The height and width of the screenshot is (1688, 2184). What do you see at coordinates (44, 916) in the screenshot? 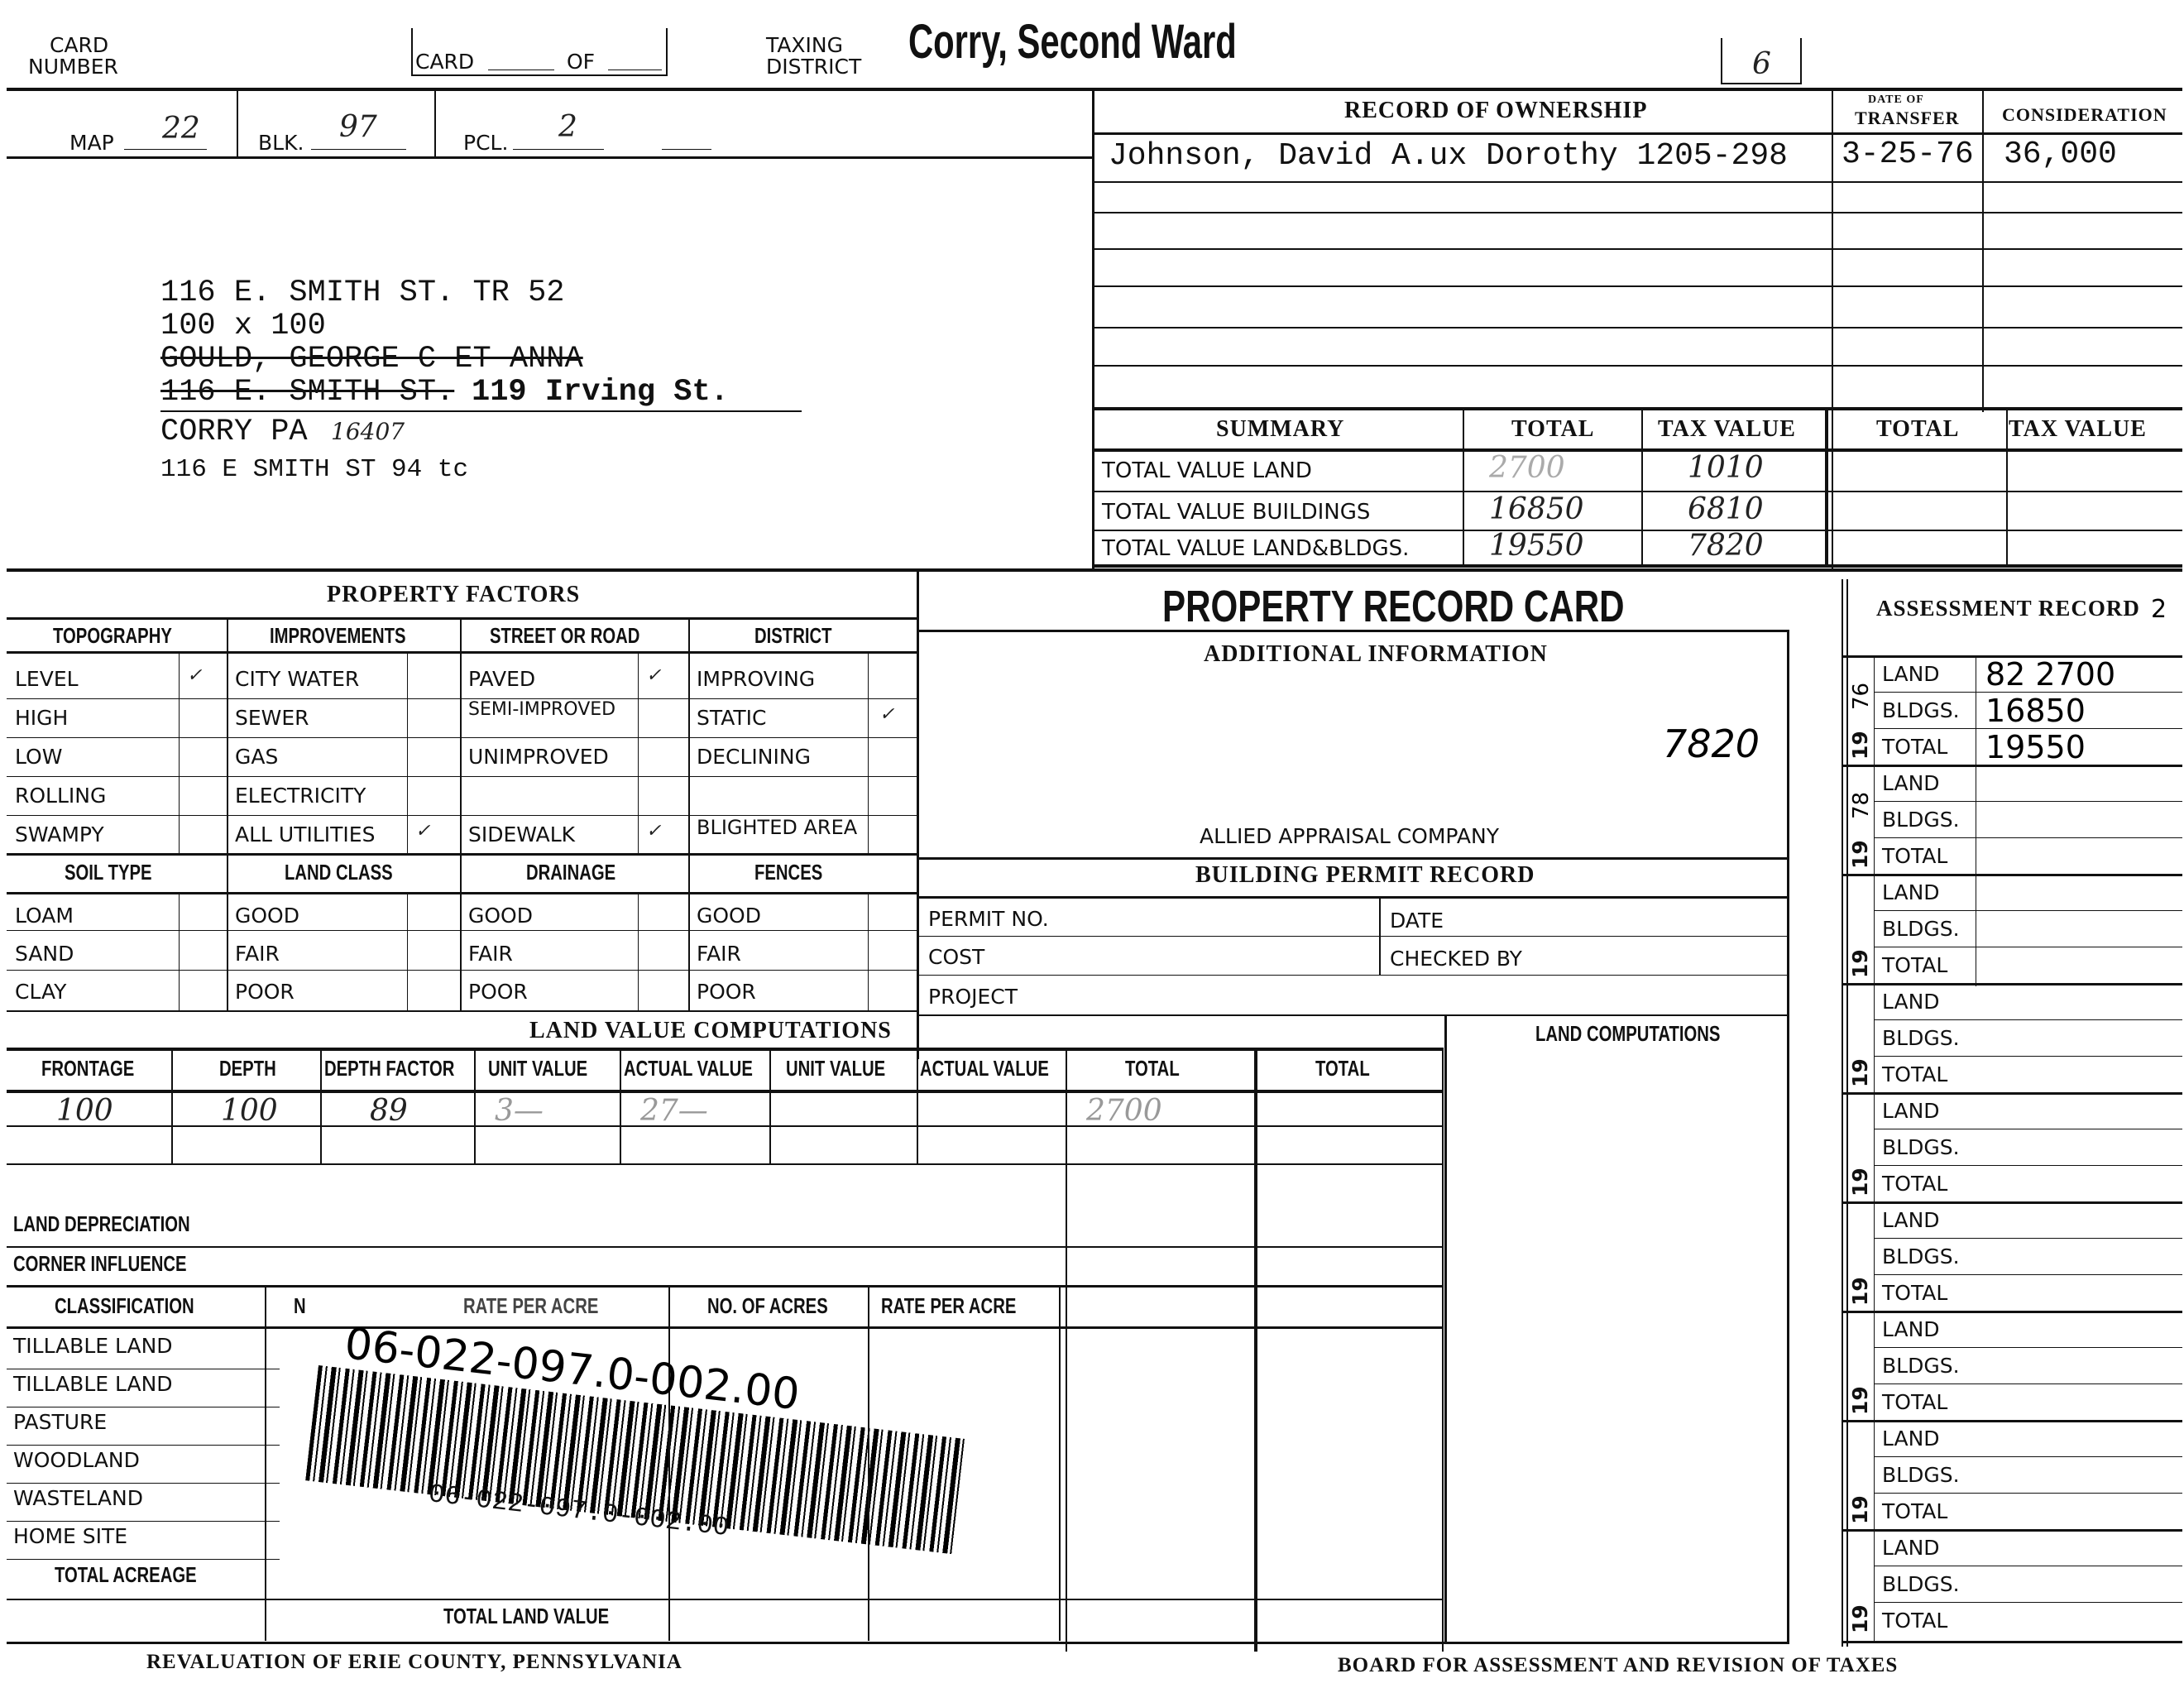
I see `factor-loam: LOAM` at bounding box center [44, 916].